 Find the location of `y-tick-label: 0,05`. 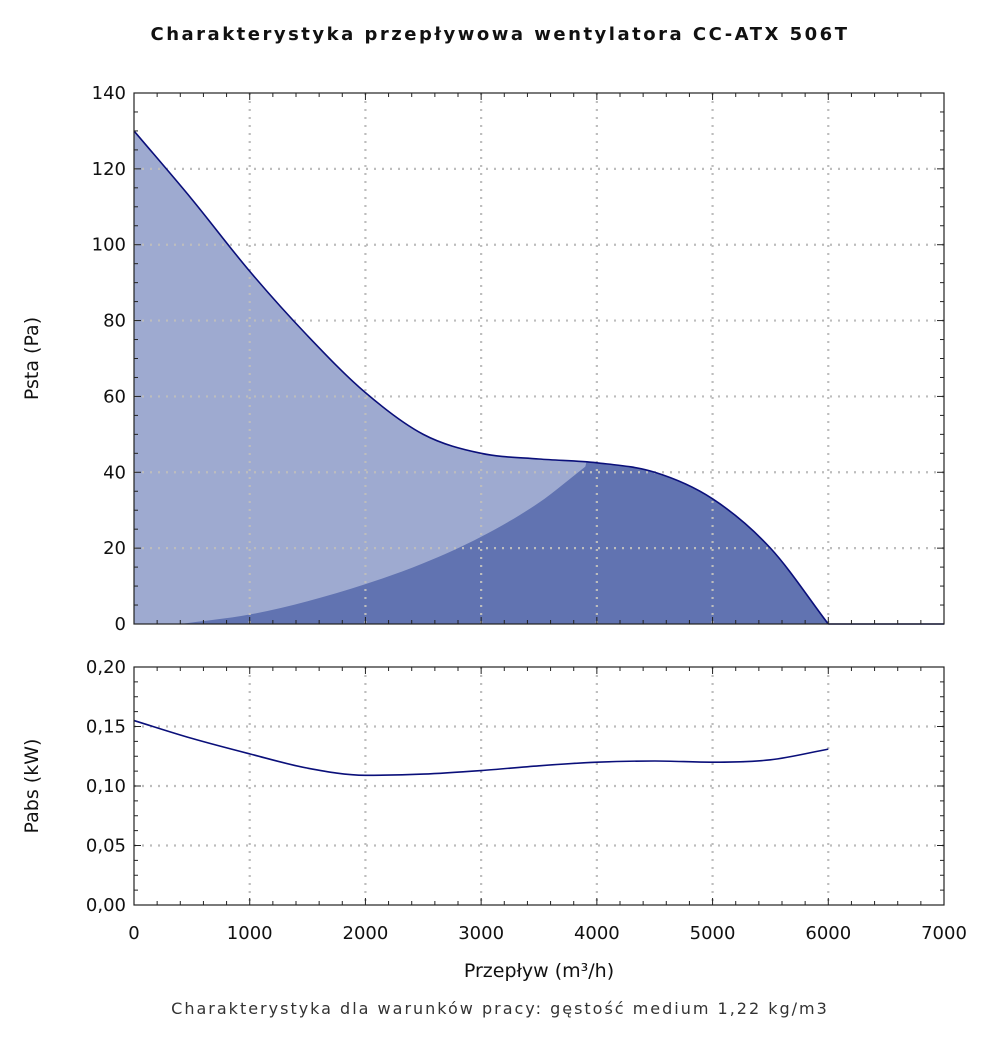

y-tick-label: 0,05 is located at coordinates (106, 846).